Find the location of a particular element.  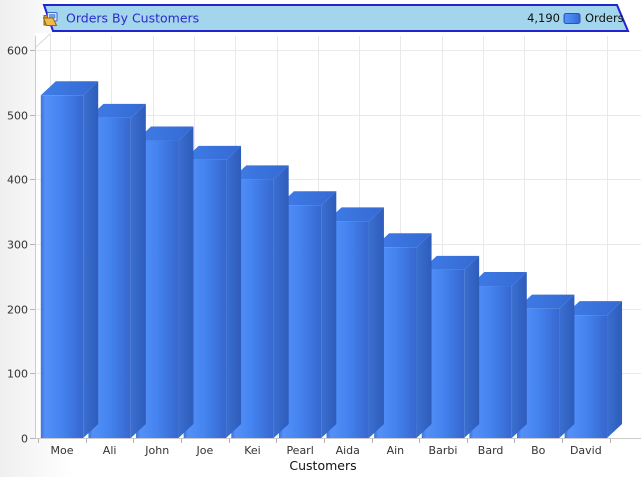

y-axis-label-400: 400 is located at coordinates (17, 180).